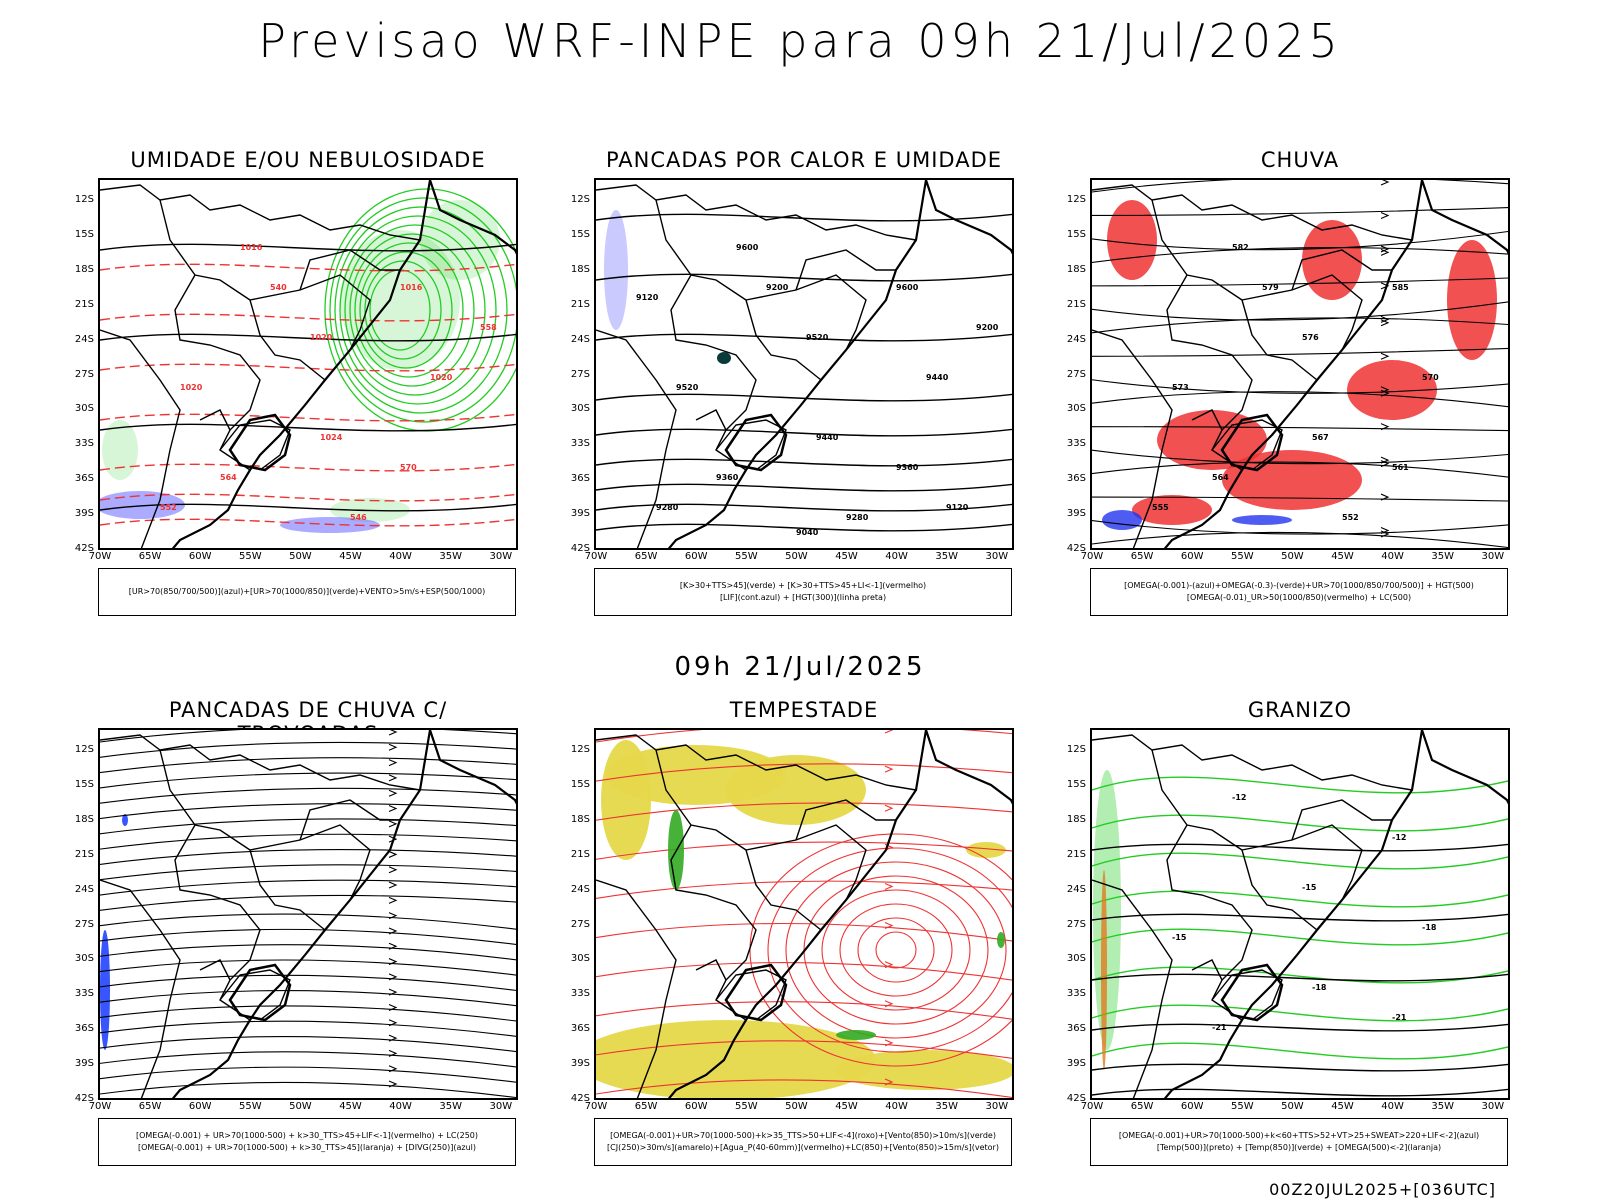 The width and height of the screenshot is (1600, 1200). What do you see at coordinates (800, 41) in the screenshot?
I see `page-title: Previsao WRF-INPE para 09h 21/Jul/2025` at bounding box center [800, 41].